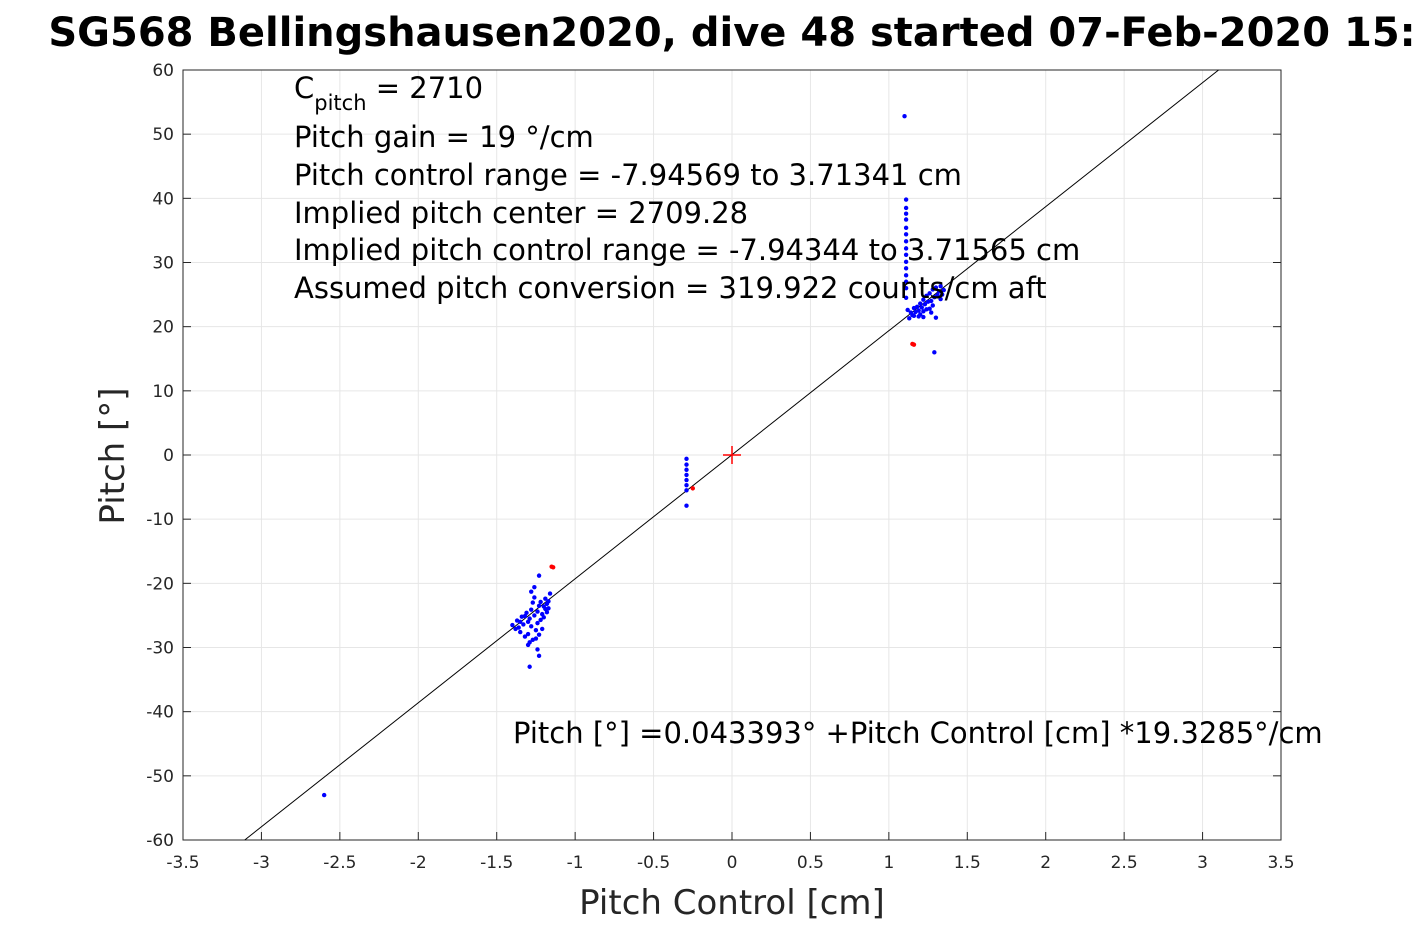 This screenshot has height=945, width=1417. I want to click on pitch-gain-annotation: Pitch gain = 19 °/cm, so click(444, 137).